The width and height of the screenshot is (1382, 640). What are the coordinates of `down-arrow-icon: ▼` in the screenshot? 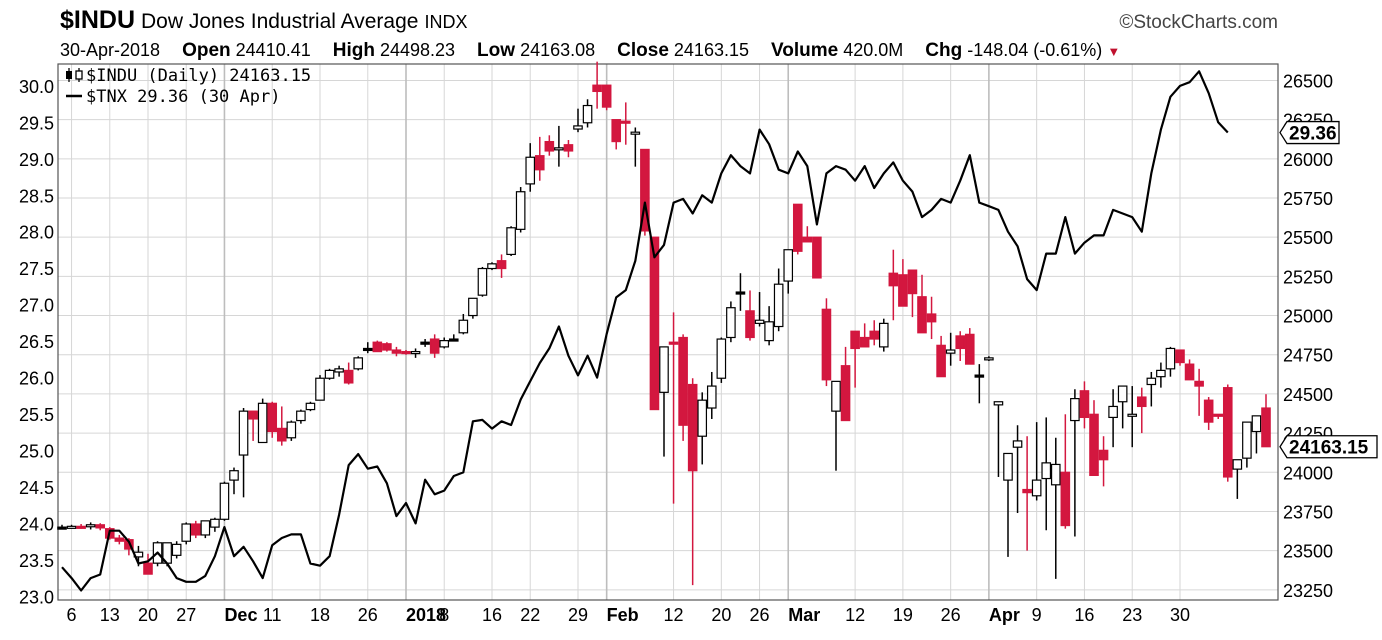 It's located at (1114, 51).